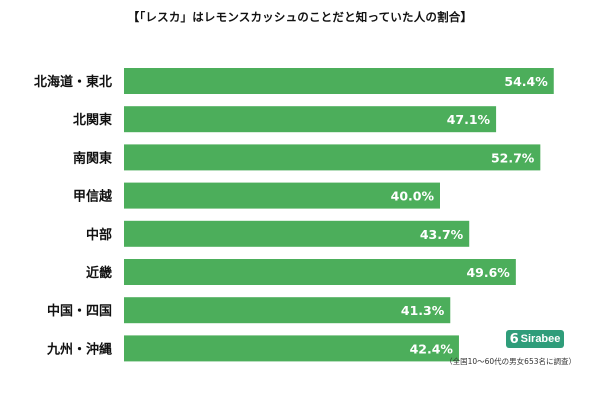  Describe the element at coordinates (99, 235) in the screenshot. I see `category-label: 中部` at that location.